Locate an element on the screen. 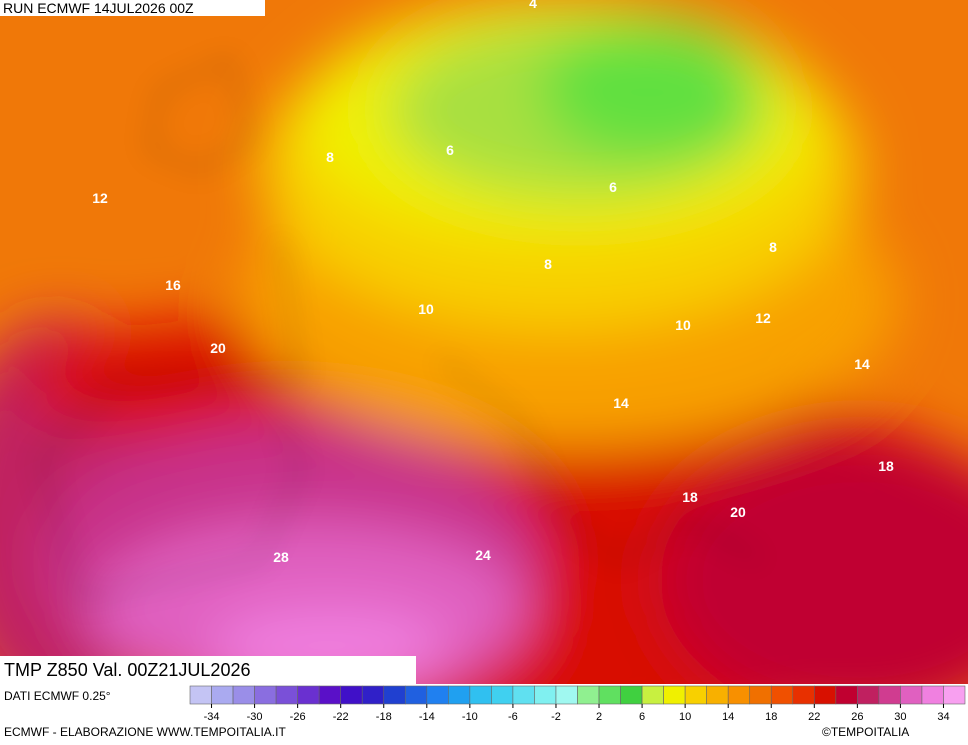  tick-label: 10 is located at coordinates (685, 717).